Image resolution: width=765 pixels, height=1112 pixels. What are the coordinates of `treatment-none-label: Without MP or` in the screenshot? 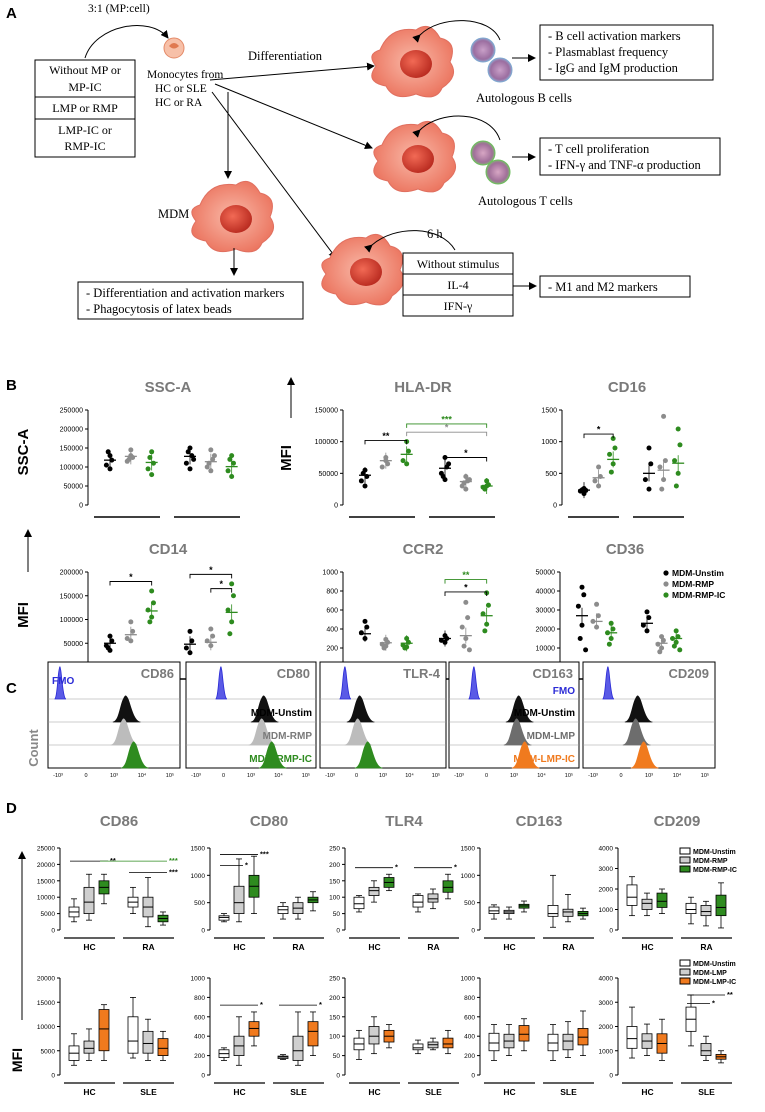 It's located at (85, 70).